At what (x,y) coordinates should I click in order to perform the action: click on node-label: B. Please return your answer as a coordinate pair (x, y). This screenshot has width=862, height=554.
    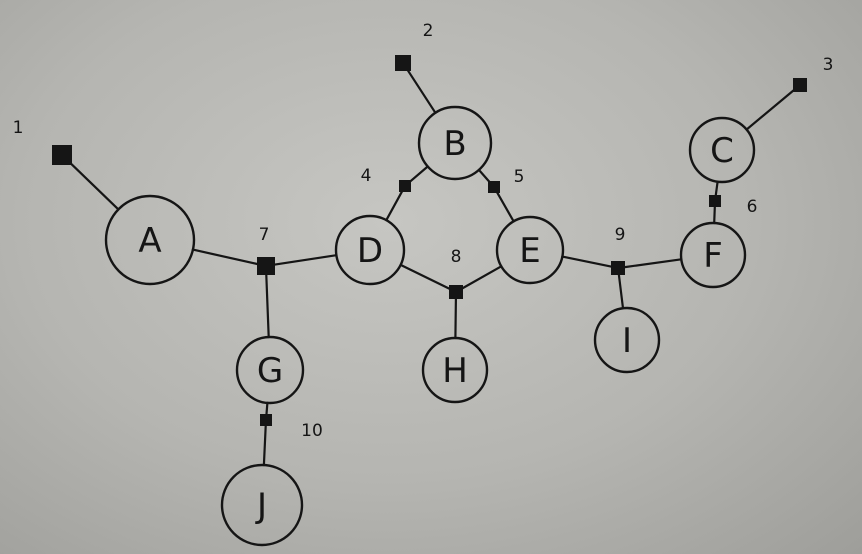
    Looking at the image, I should click on (454, 144).